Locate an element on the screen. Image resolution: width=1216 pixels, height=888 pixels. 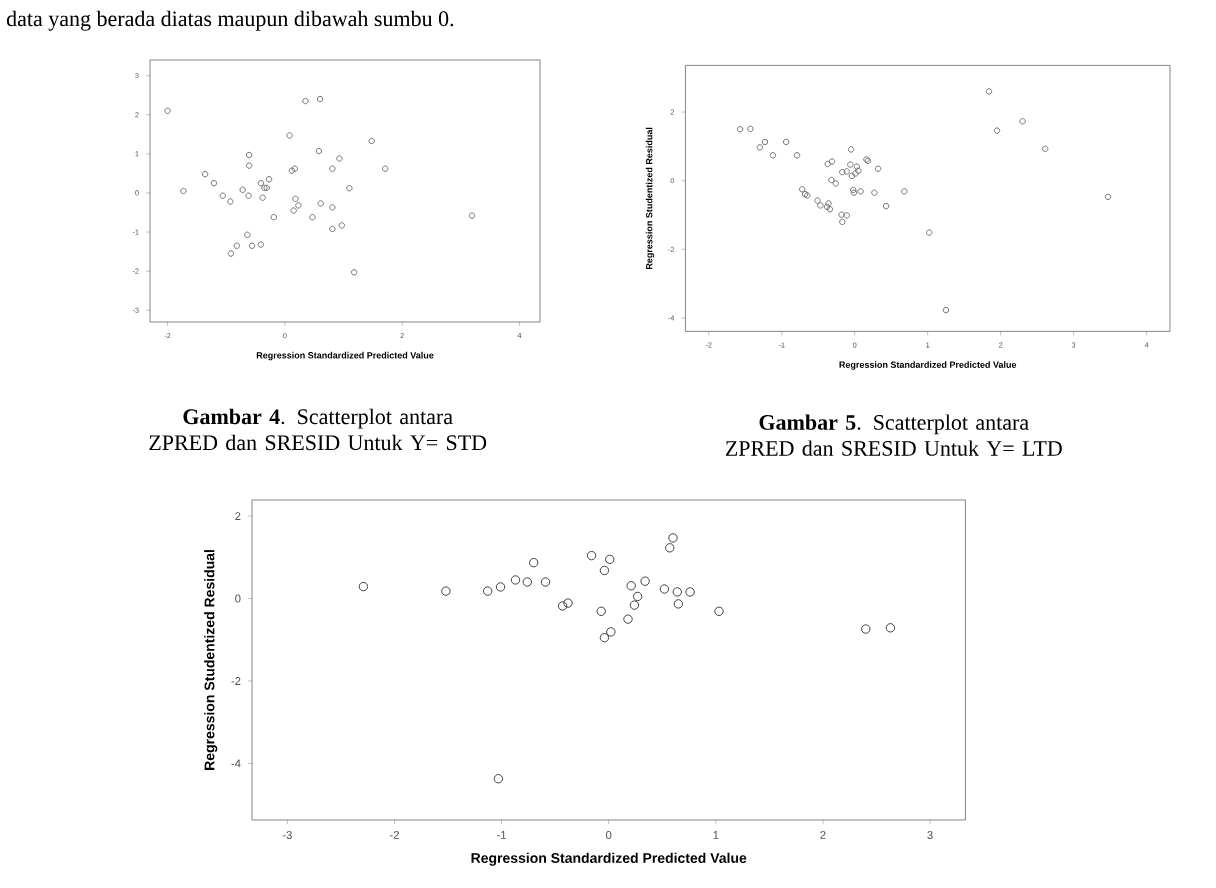
text: Gambar 5. Scatterplot antara ZPRED dan SRESID Untuk Y= LTD is located at coordinates (893, 435).